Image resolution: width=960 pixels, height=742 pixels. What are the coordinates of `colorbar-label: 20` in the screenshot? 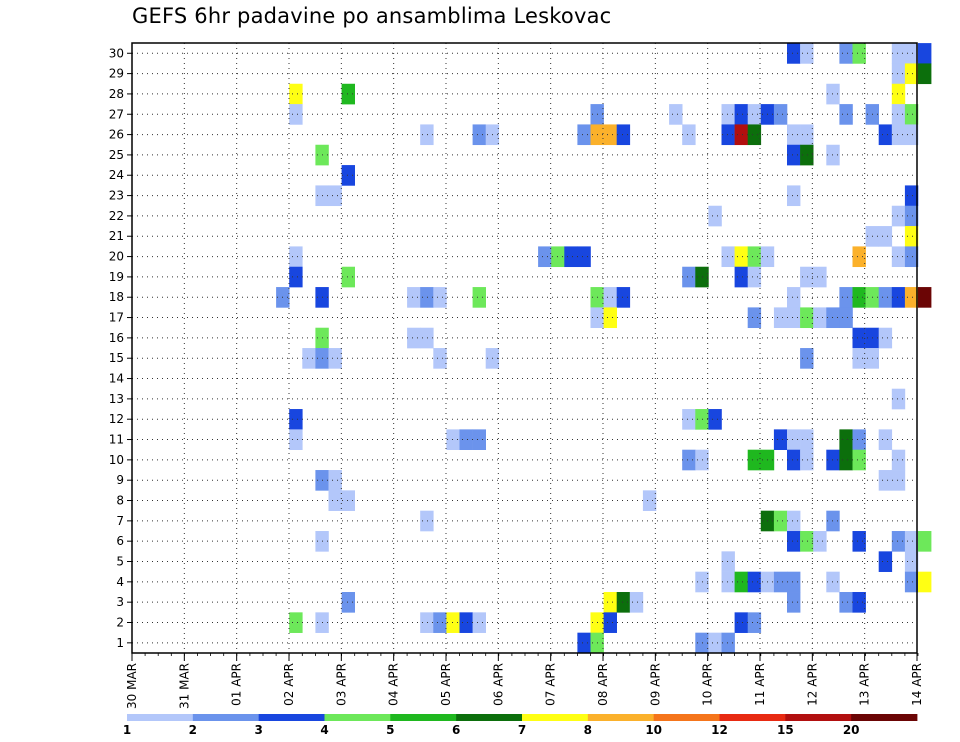 It's located at (851, 730).